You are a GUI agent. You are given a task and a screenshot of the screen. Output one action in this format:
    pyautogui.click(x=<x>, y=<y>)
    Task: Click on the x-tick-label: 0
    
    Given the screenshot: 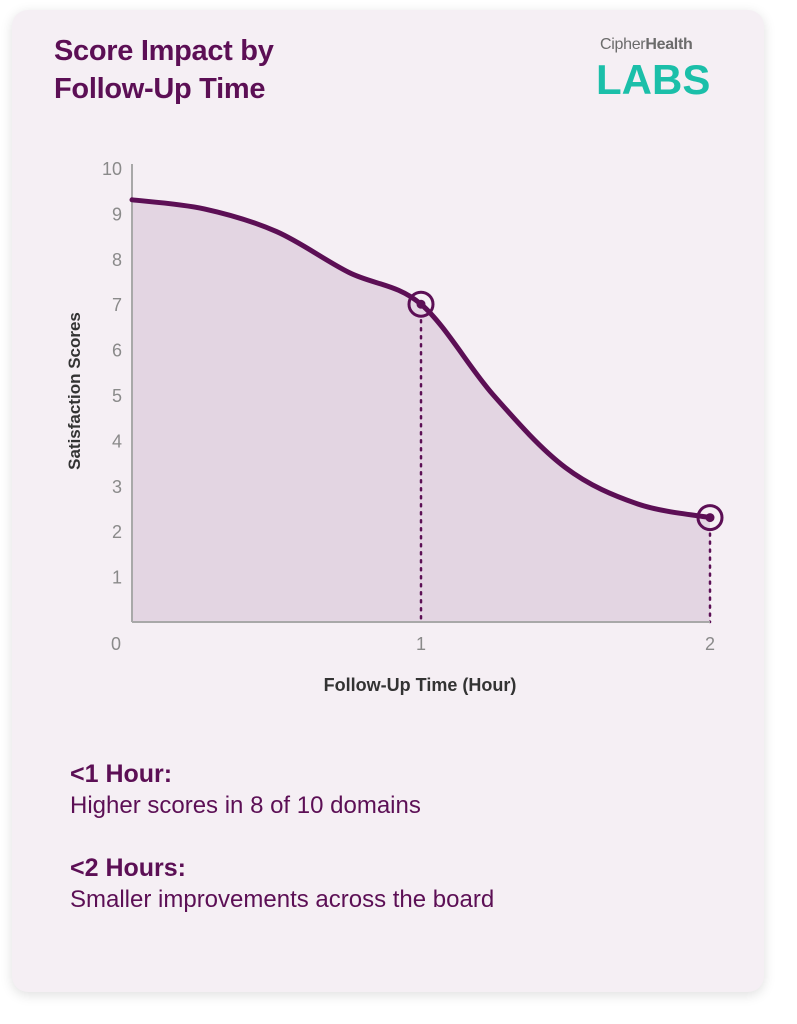 What is the action you would take?
    pyautogui.click(x=116, y=644)
    